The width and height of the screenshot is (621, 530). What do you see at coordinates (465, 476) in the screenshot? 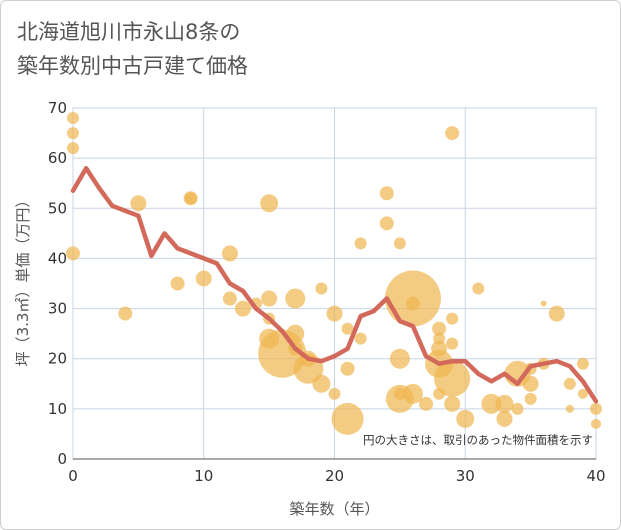
I see `x-tick-label: 30` at bounding box center [465, 476].